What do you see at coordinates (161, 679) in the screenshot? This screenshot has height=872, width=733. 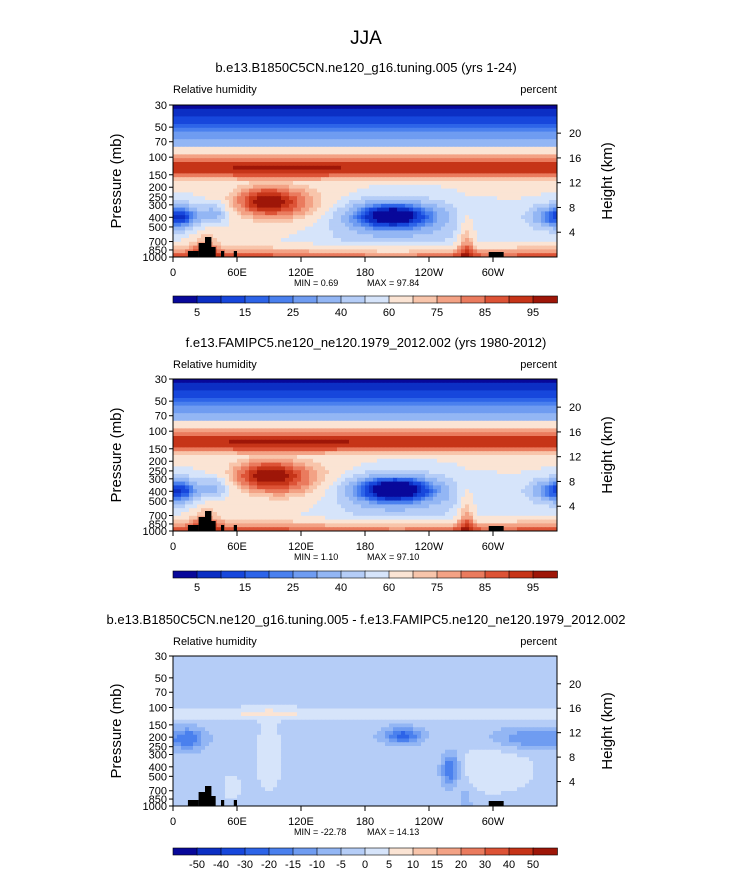 I see `y-tick-label: 50` at bounding box center [161, 679].